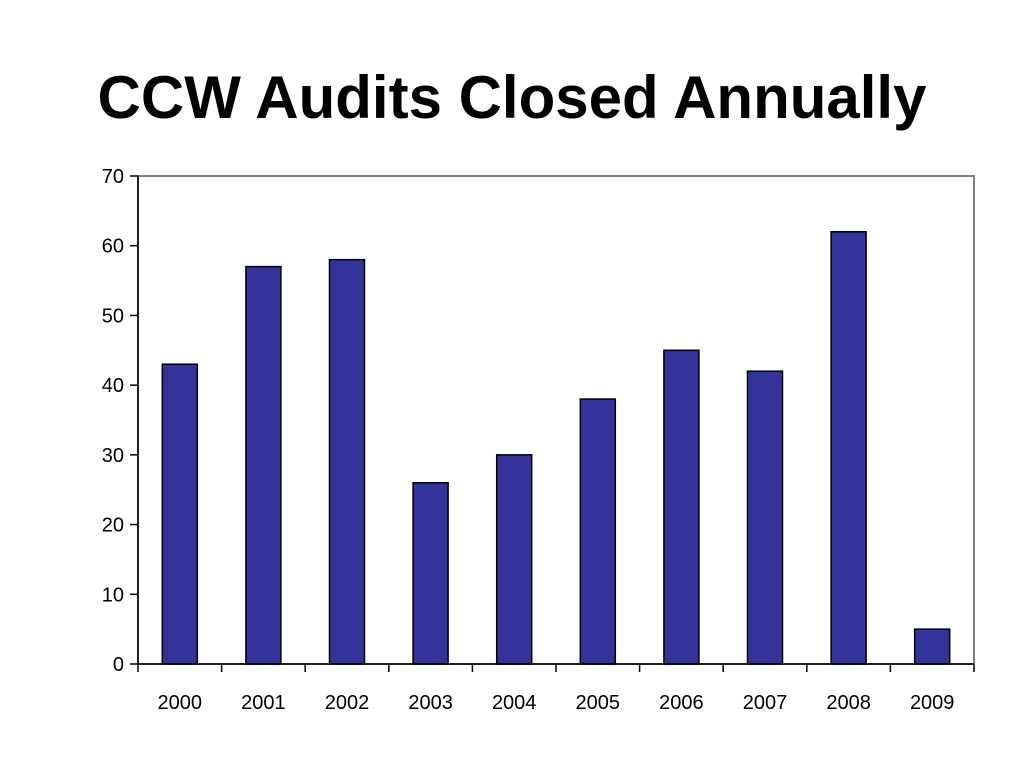  What do you see at coordinates (118, 665) in the screenshot?
I see `y-tick-label-0: 0` at bounding box center [118, 665].